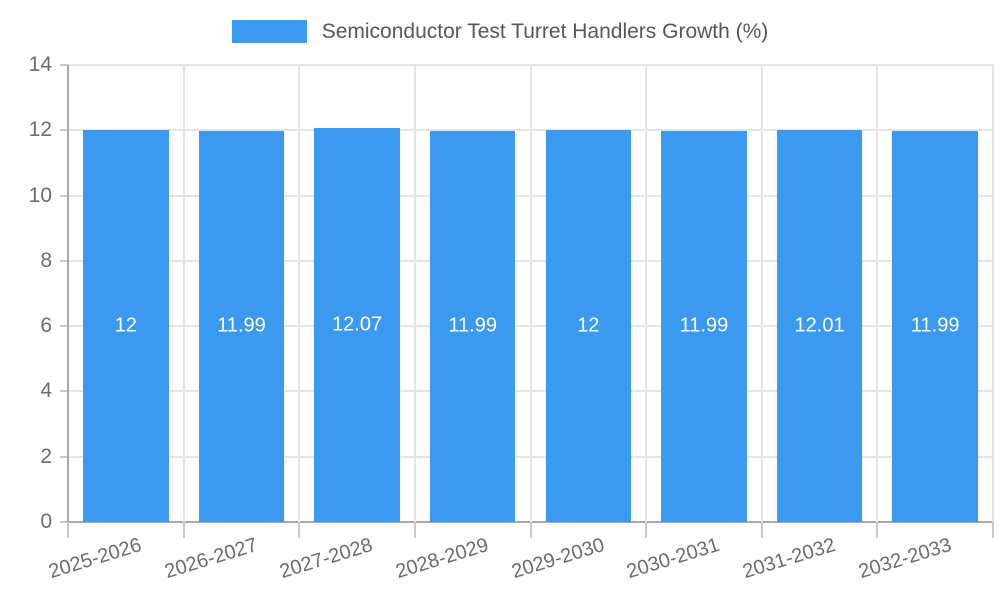  I want to click on y-axis-line, so click(68, 293).